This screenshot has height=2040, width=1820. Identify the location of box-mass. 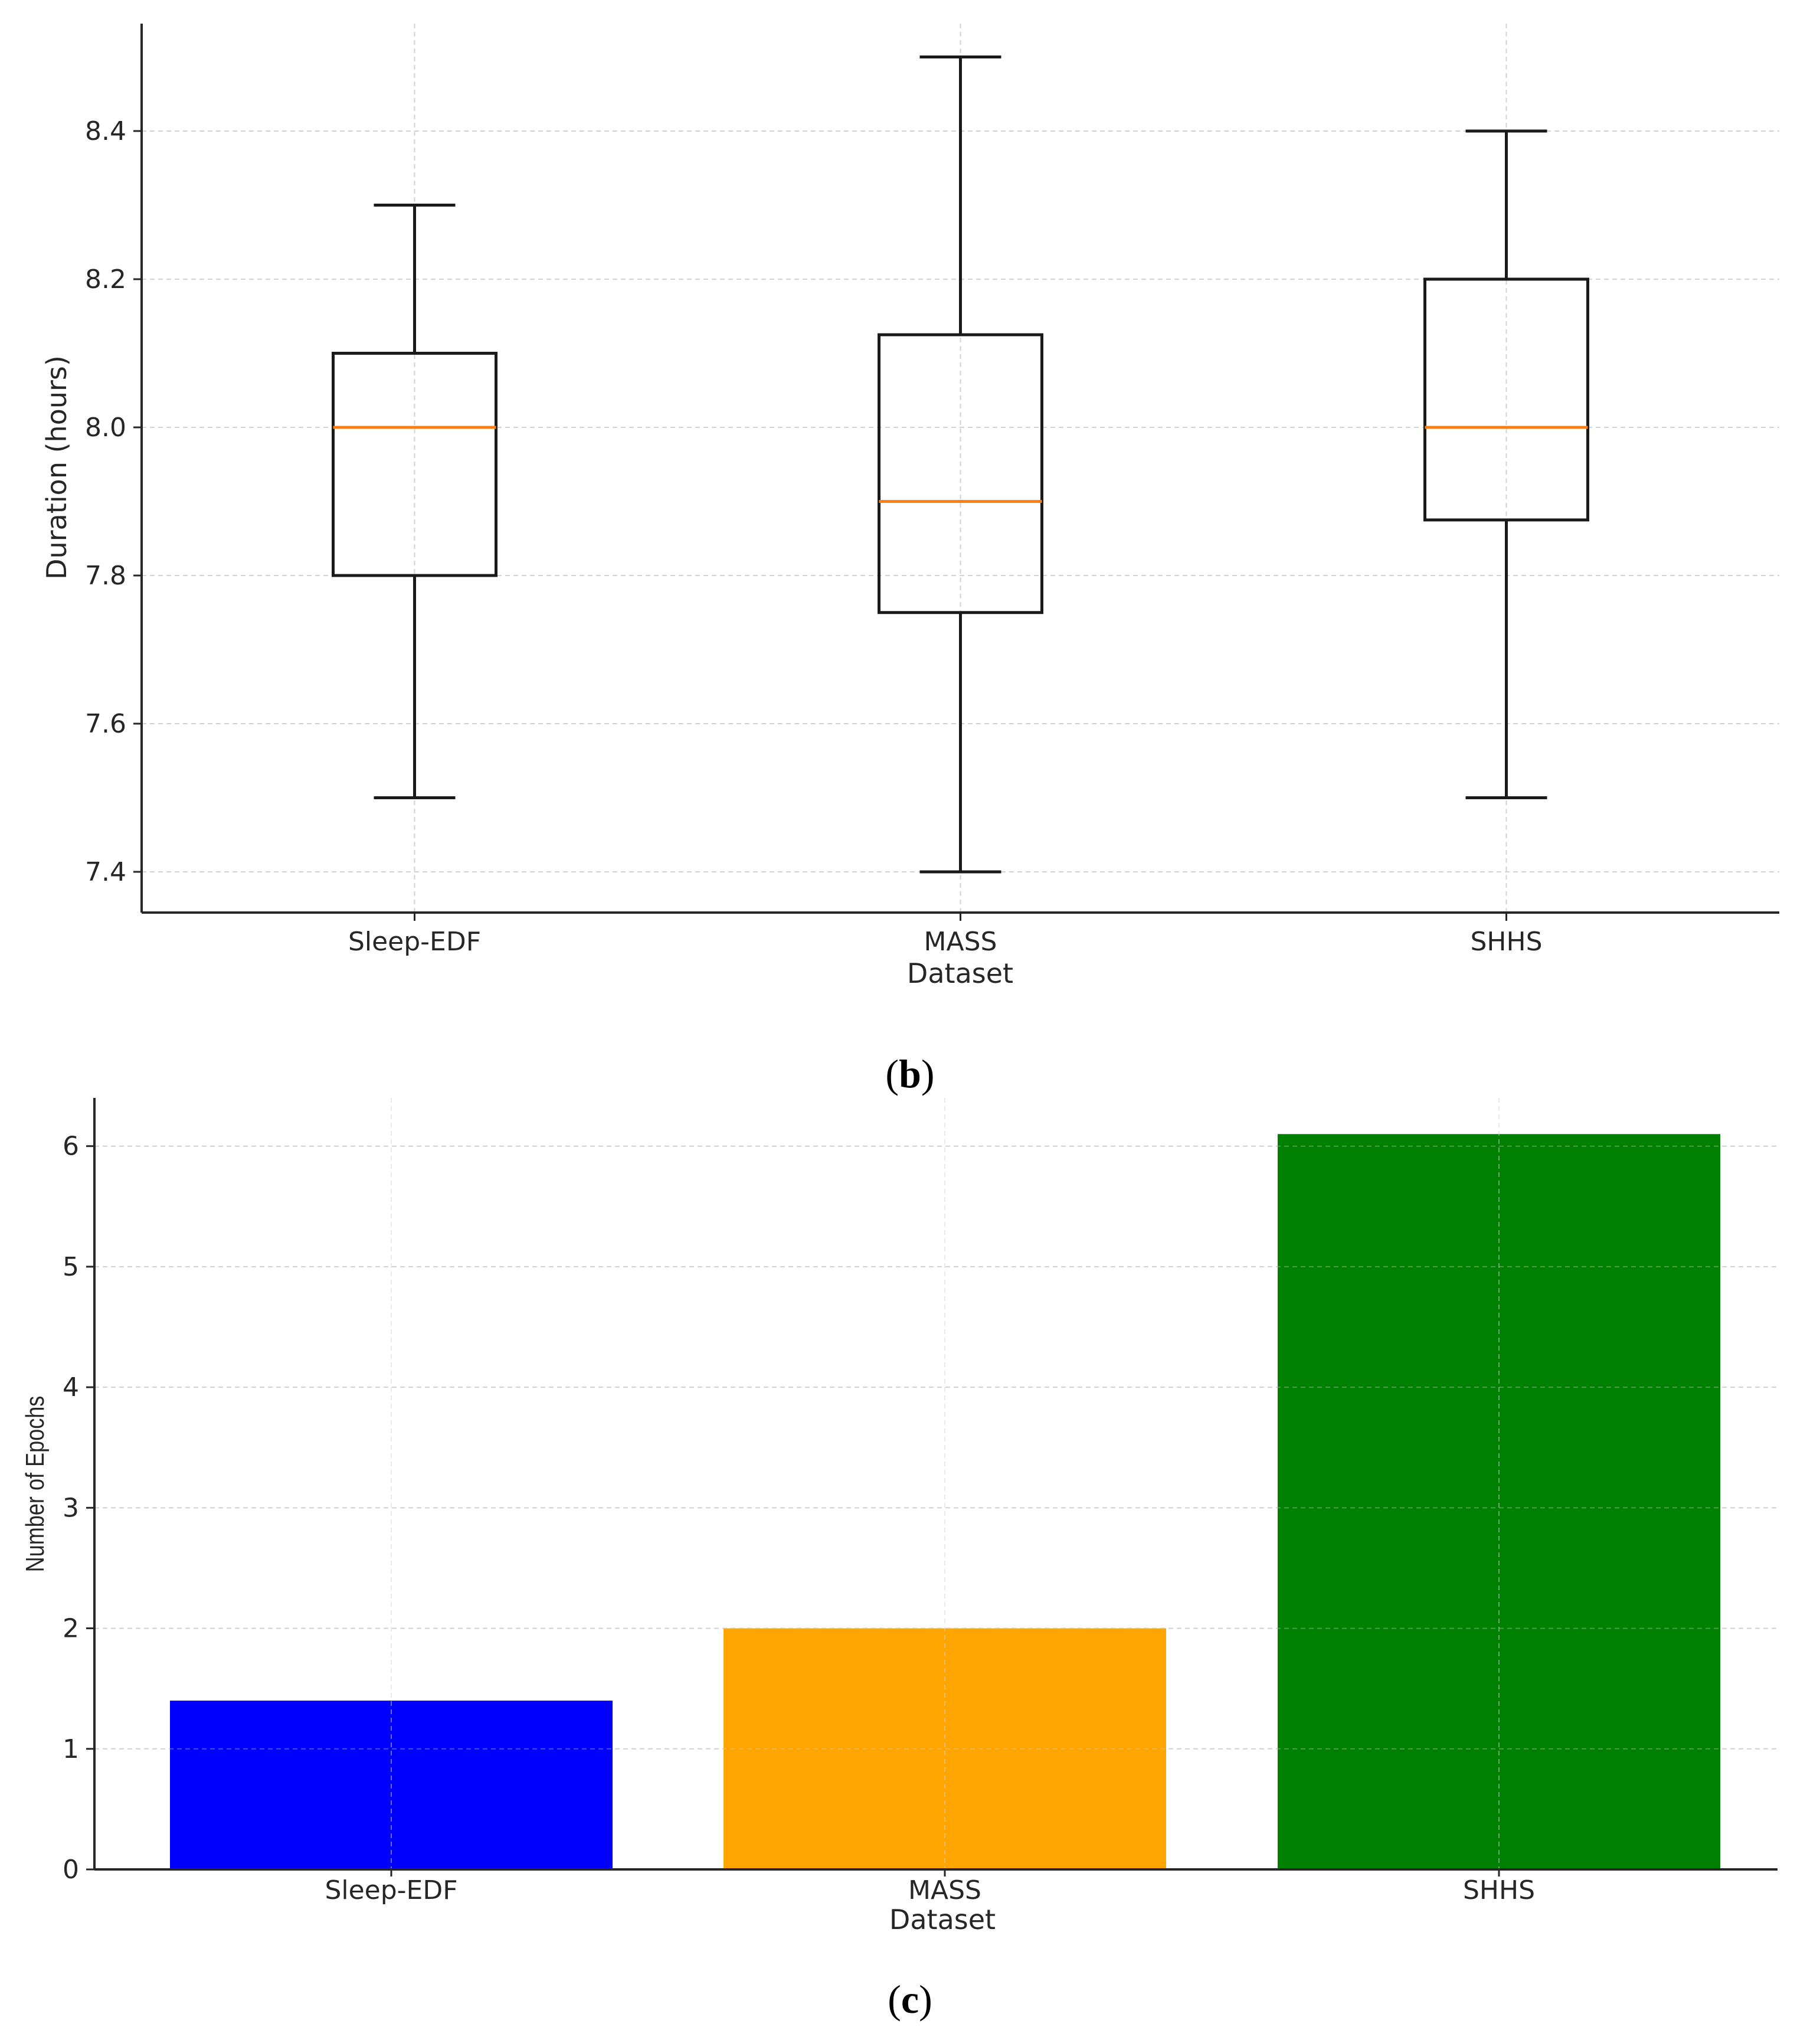
(961, 464).